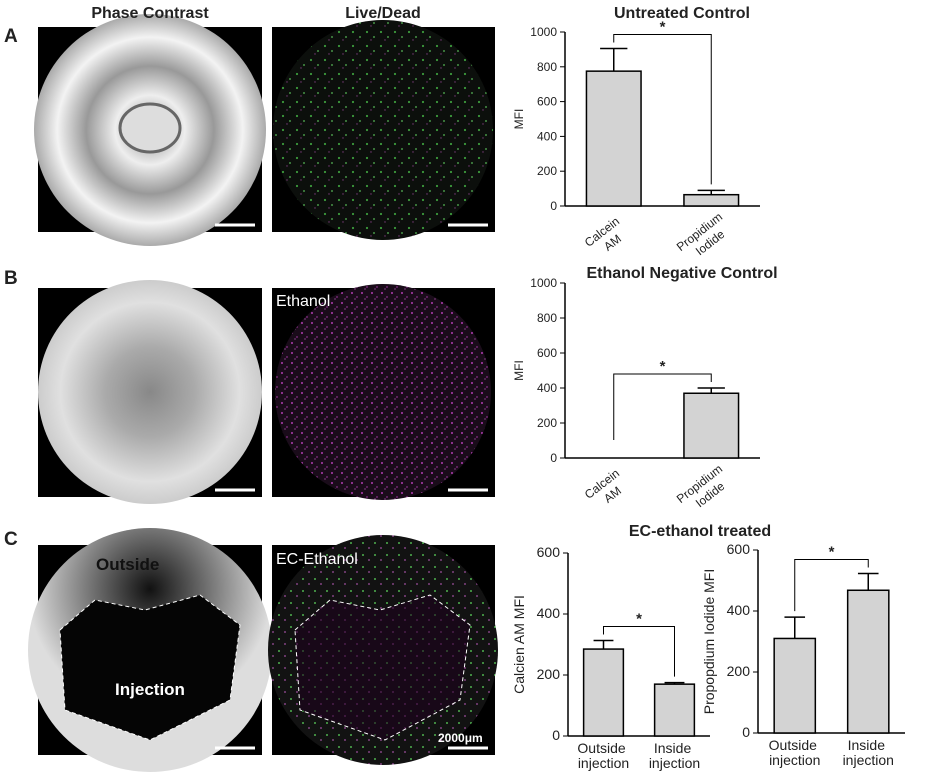 This screenshot has height=782, width=941. Describe the element at coordinates (709, 642) in the screenshot. I see `y-axis-label: Propopdium Iodide MFI` at that location.